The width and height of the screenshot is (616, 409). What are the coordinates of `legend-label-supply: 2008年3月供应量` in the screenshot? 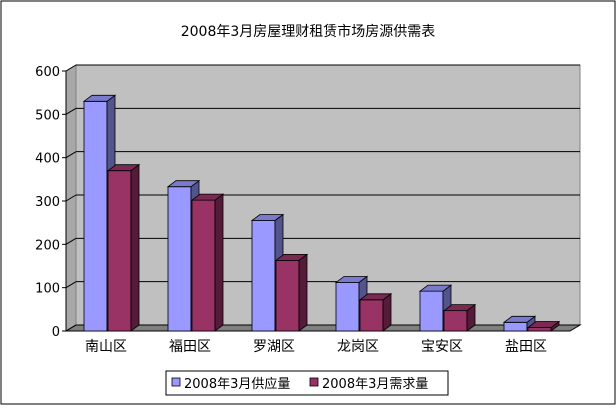 It's located at (237, 384).